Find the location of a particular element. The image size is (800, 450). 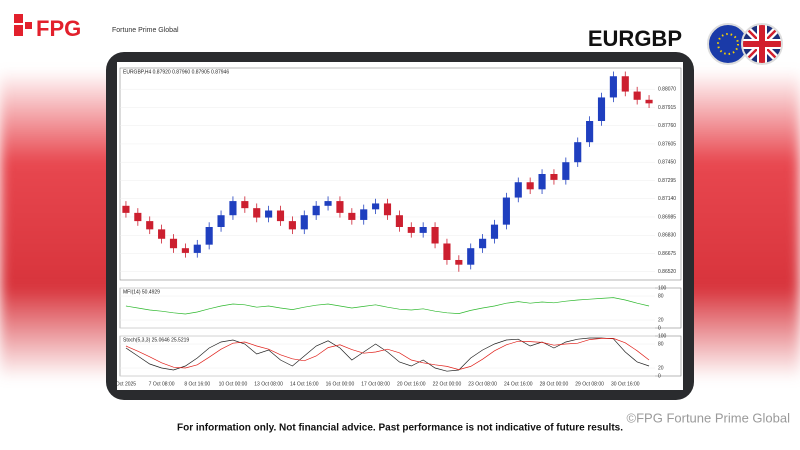

brand-sub: Fortune Prime Global is located at coordinates (145, 30).